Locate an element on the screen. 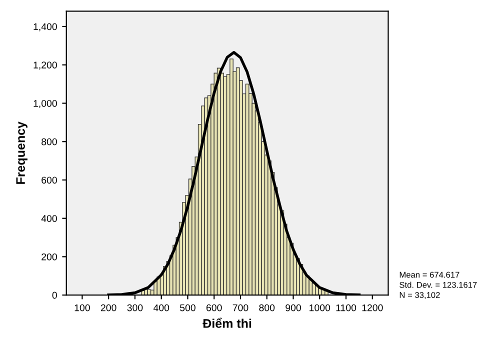 The height and width of the screenshot is (338, 499). x-tick-label: 1200 is located at coordinates (372, 308).